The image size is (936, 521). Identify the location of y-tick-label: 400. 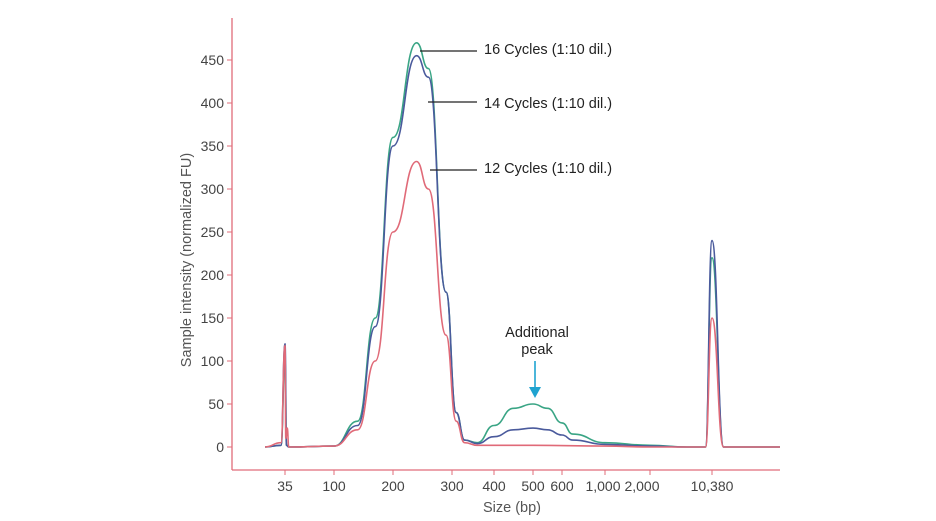
(213, 103).